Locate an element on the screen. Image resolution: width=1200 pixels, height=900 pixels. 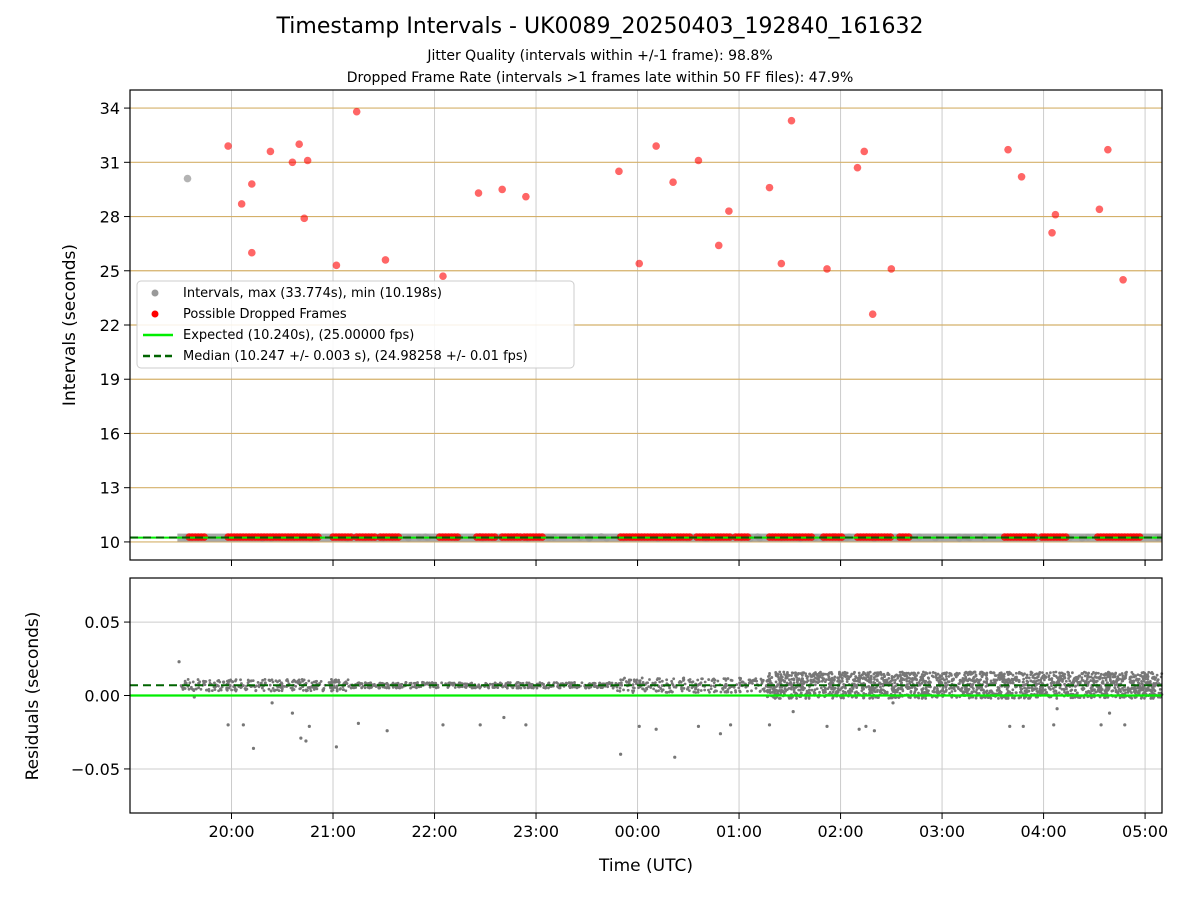
legend-marker-intervals is located at coordinates (155, 293).